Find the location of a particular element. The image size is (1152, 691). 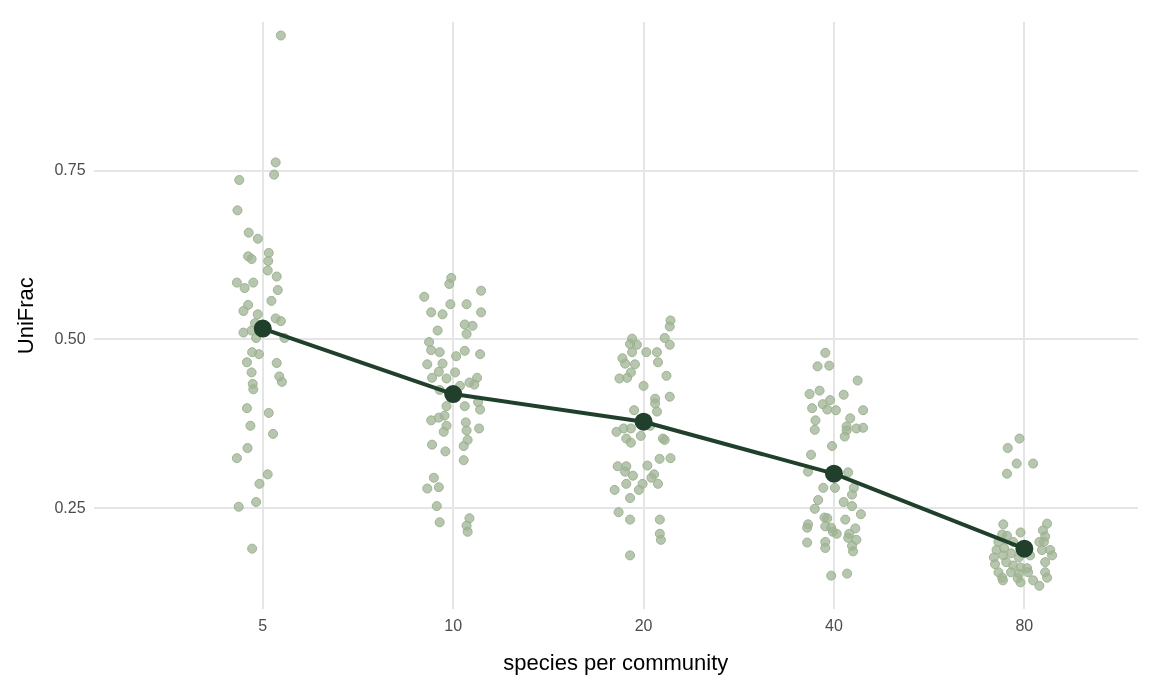

y-tick-label: 0.75 is located at coordinates (70, 169).